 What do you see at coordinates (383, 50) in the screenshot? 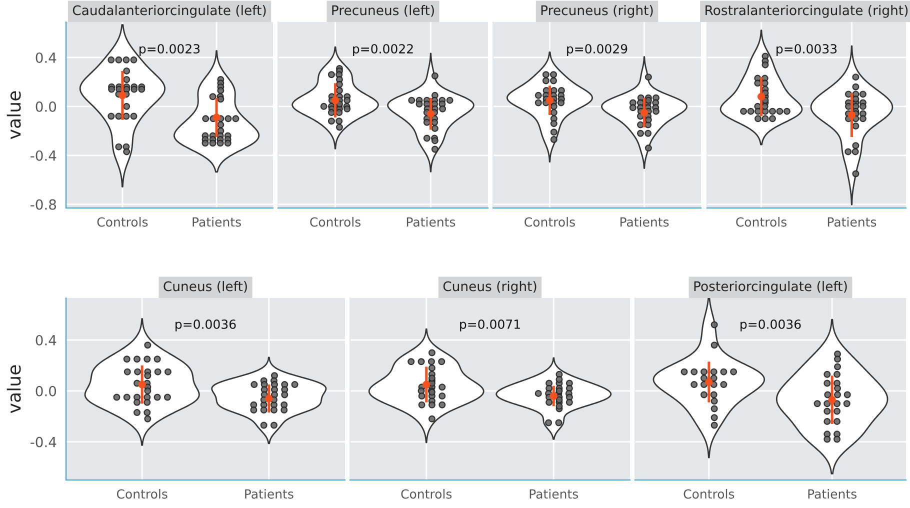
I see `annotation: p=0.0022` at bounding box center [383, 50].